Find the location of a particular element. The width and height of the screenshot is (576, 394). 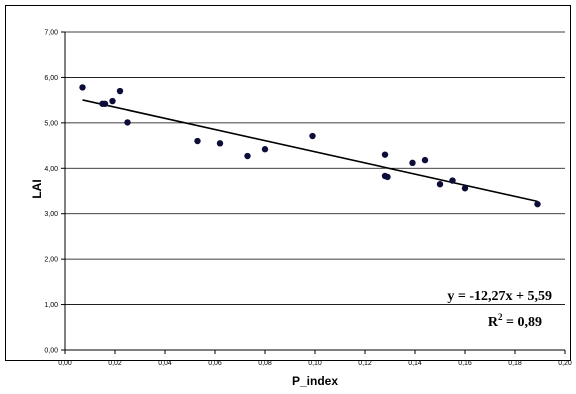

y-tick-label-0: 0,00 is located at coordinates (51, 351).